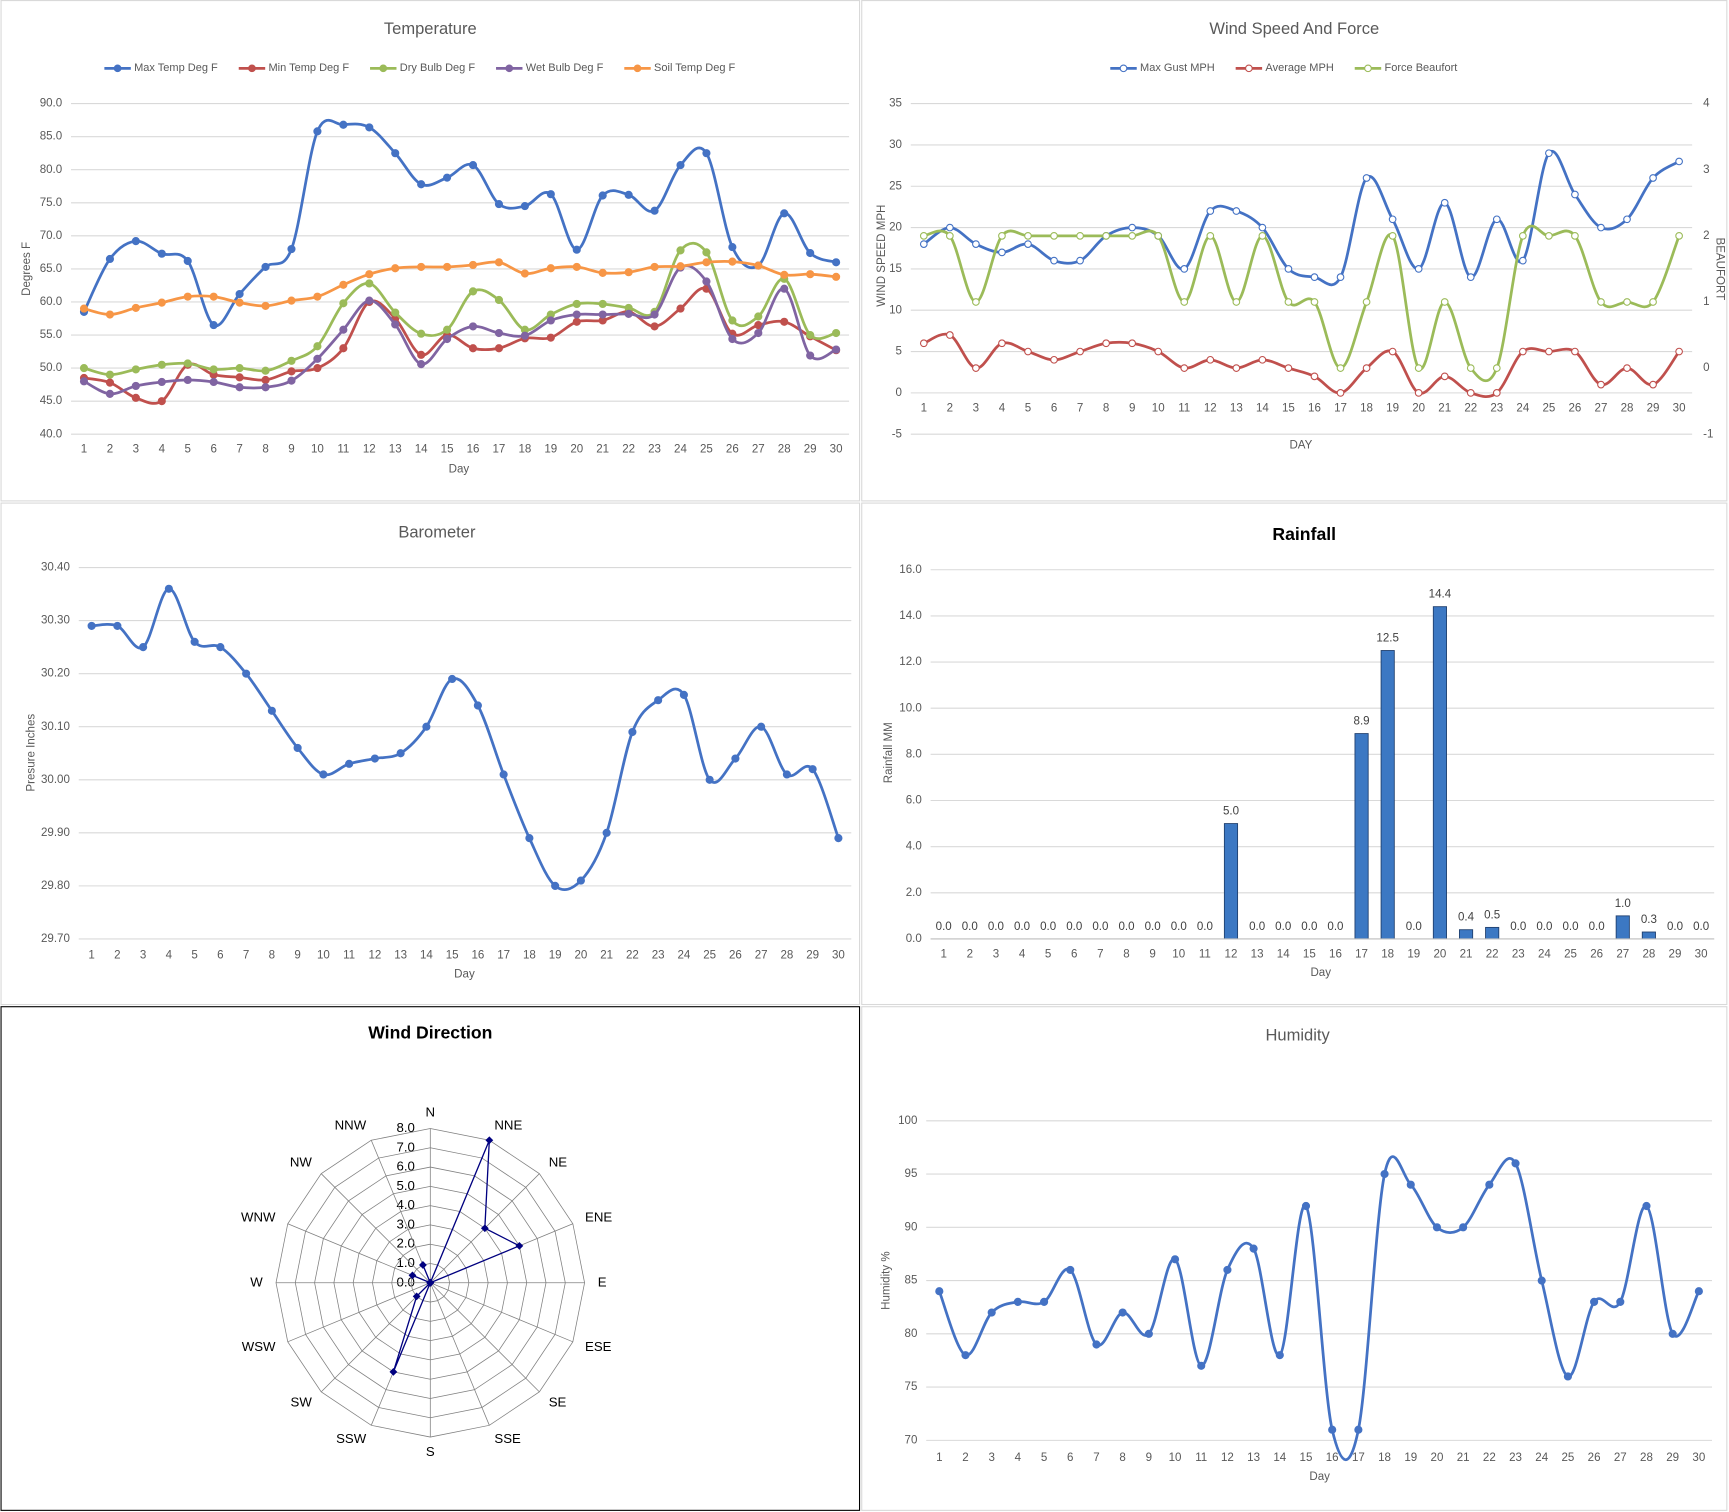 This screenshot has height=1512, width=1729. What do you see at coordinates (1706, 368) in the screenshot?
I see `y2-tick-label: 0` at bounding box center [1706, 368].